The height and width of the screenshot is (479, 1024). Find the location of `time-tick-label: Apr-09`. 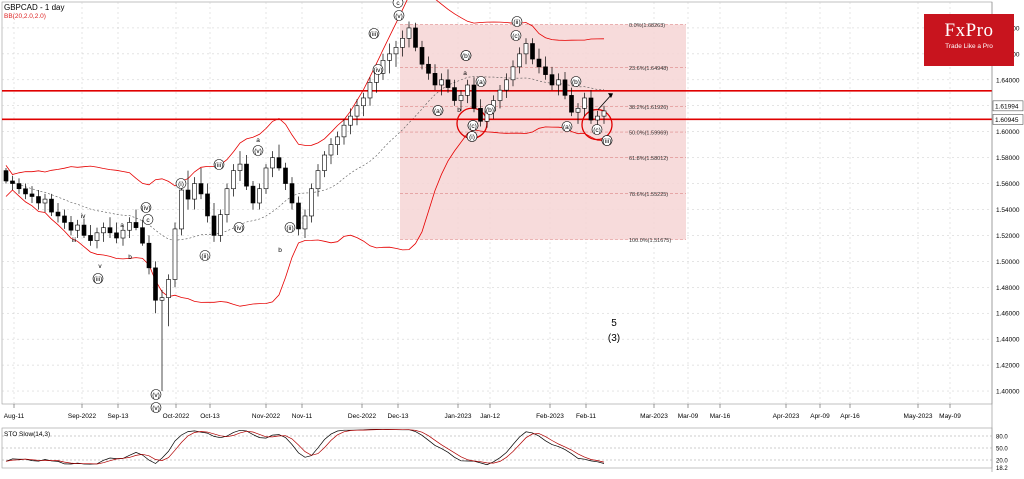

time-tick-label: Apr-09 is located at coordinates (820, 416).